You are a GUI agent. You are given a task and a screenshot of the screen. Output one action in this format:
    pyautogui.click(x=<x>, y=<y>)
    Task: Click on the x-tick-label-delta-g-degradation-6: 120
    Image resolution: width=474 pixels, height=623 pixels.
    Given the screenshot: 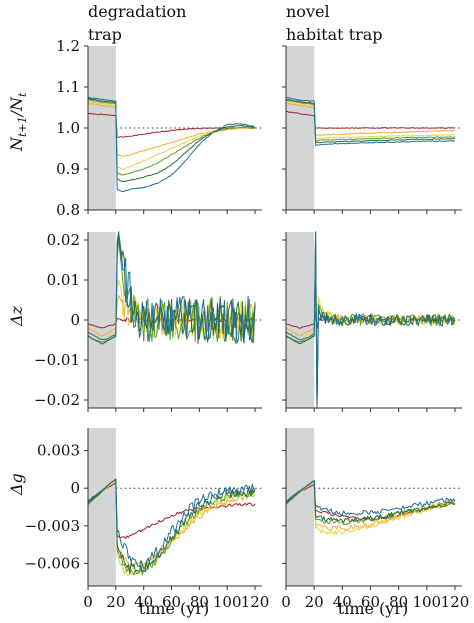 What is the action you would take?
    pyautogui.click(x=255, y=602)
    